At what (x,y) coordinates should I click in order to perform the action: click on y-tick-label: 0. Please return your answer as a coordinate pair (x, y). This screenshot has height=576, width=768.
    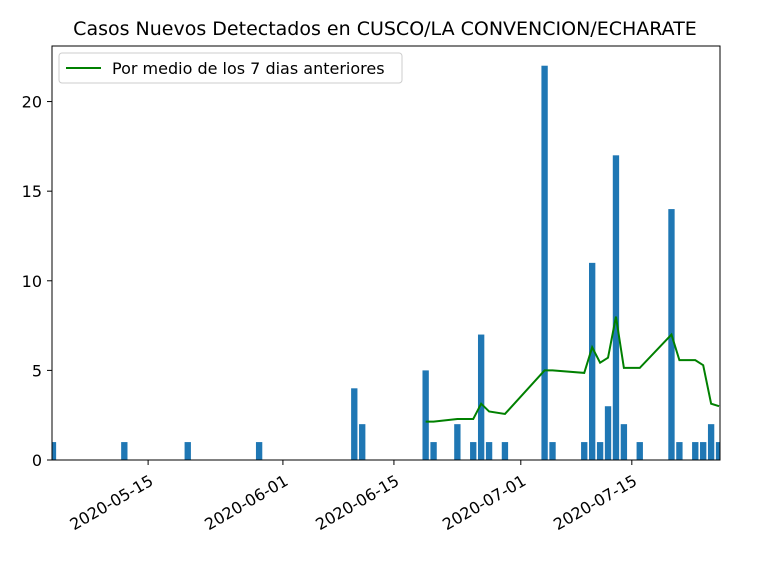
    Looking at the image, I should click on (37, 460).